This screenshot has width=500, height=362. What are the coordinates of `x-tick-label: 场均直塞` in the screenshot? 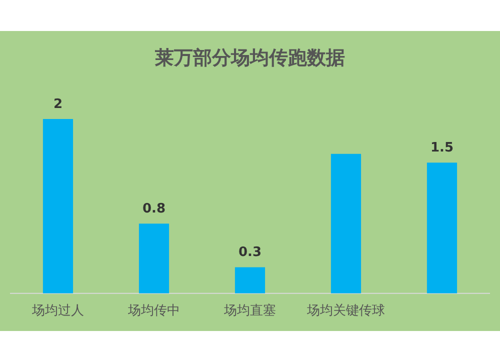 It's located at (249, 310).